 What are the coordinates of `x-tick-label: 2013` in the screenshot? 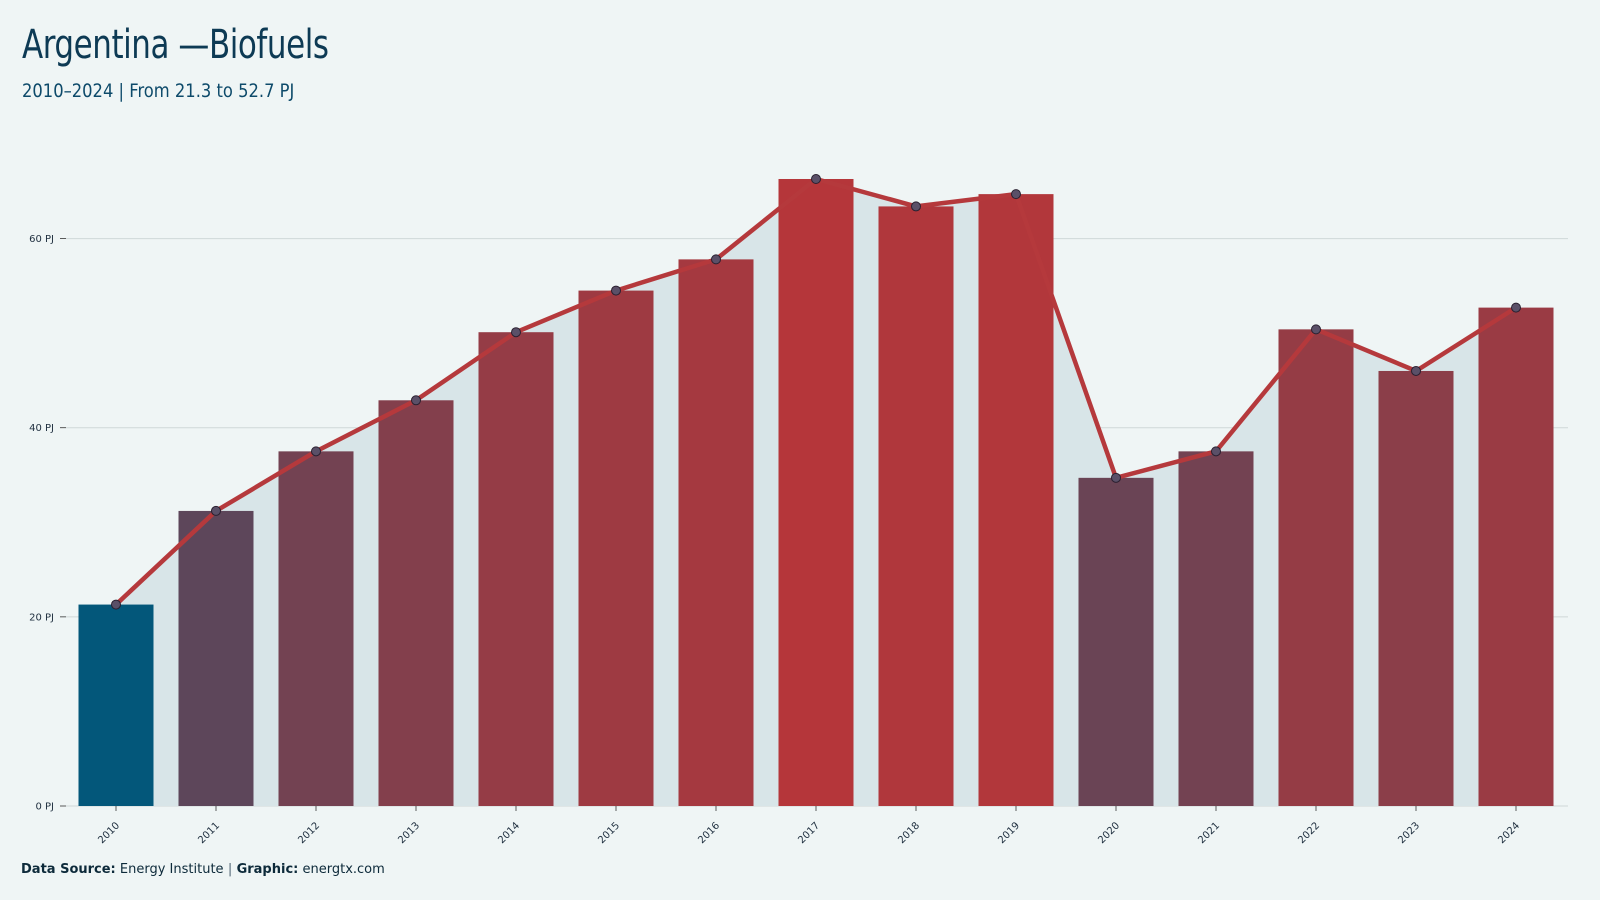 It's located at (409, 833).